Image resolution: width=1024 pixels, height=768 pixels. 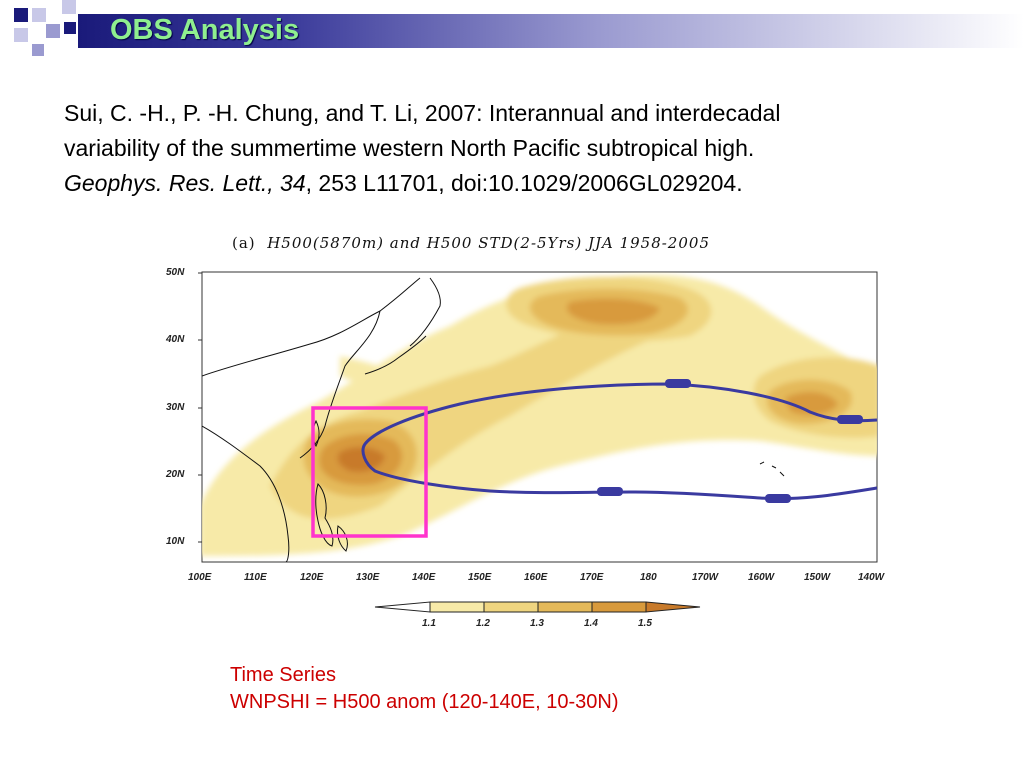 I want to click on lon-label: 150E, so click(x=480, y=577).